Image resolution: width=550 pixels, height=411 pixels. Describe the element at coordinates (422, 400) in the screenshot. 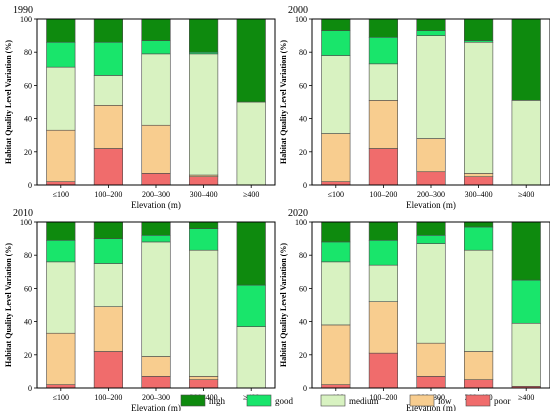

I see `legend-swatch-low` at that location.